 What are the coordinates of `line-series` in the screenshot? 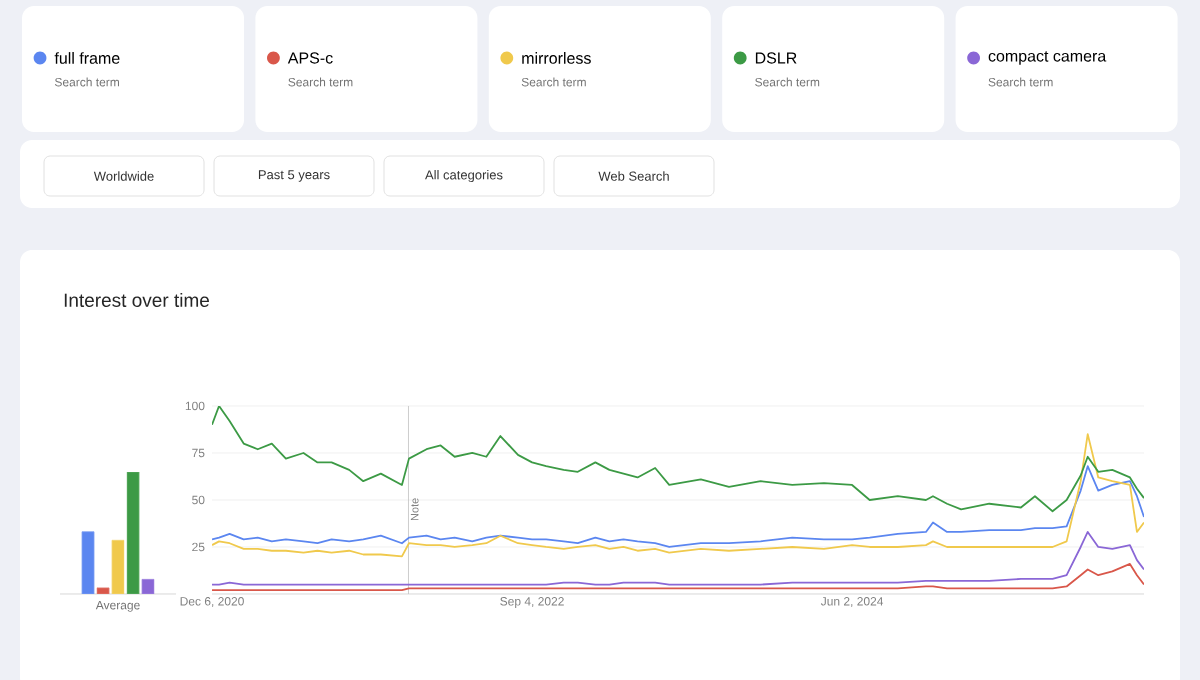 It's located at (678, 506).